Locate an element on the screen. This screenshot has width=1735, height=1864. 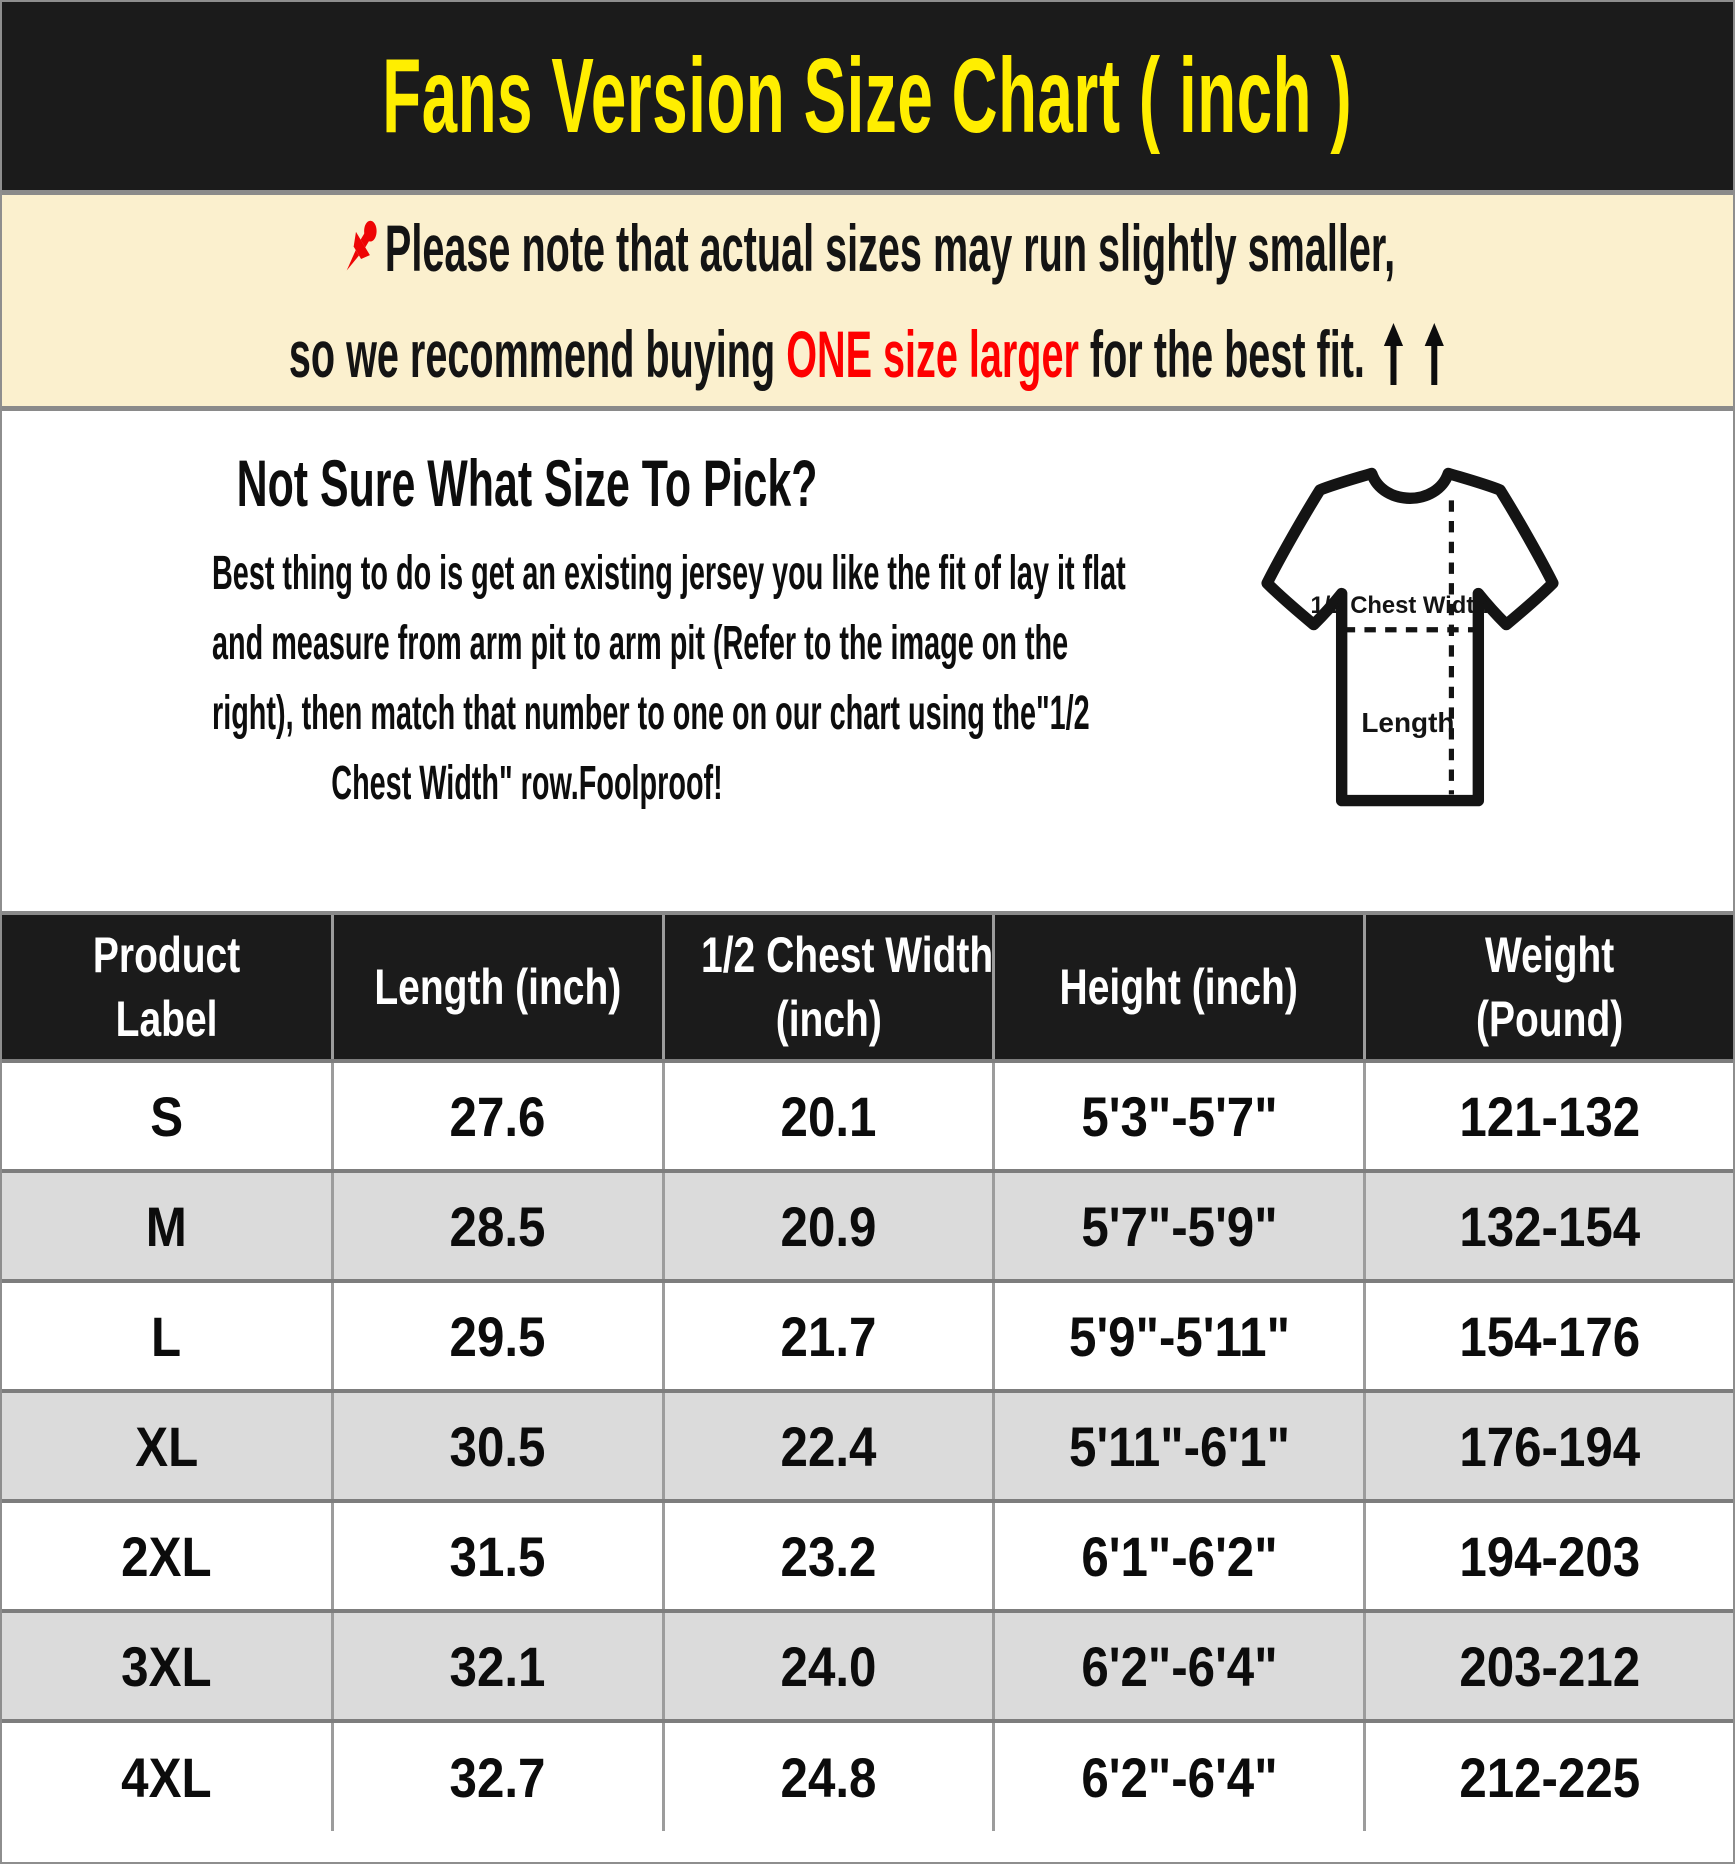
cell-chest-width: 22.4 is located at coordinates (827, 1445).